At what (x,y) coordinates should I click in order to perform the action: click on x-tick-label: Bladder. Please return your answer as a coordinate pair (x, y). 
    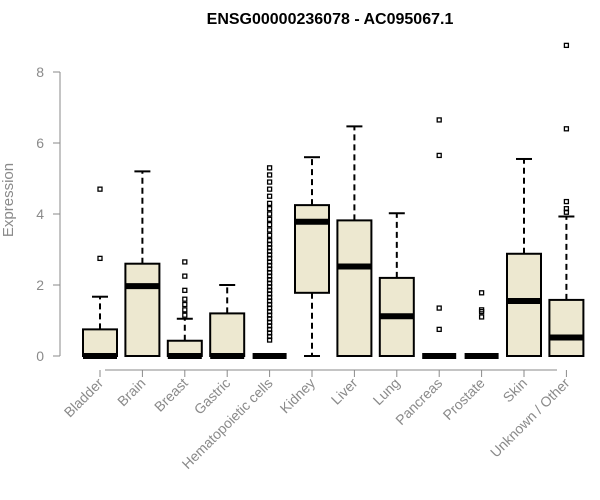
    Looking at the image, I should click on (84, 398).